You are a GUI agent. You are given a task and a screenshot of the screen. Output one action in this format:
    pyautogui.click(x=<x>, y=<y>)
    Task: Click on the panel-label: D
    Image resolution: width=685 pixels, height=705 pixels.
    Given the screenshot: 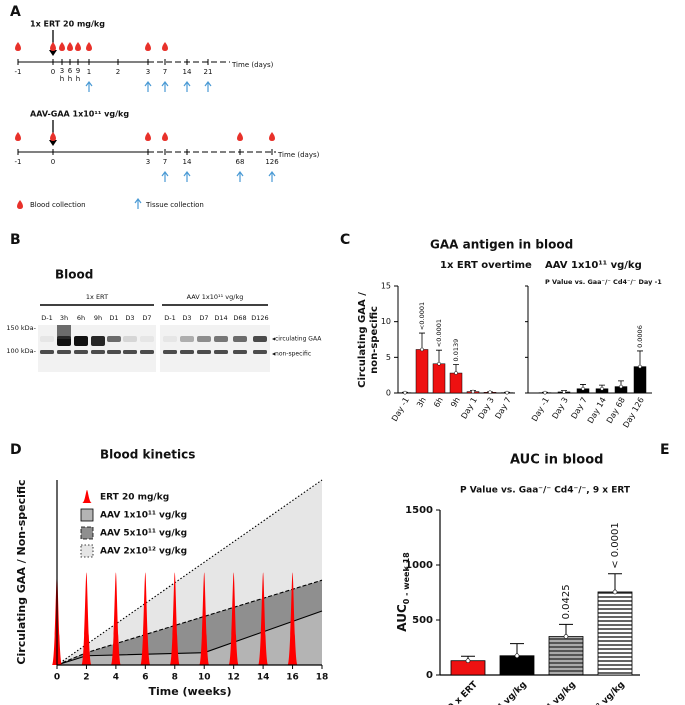 What is the action you would take?
    pyautogui.click(x=16, y=450)
    